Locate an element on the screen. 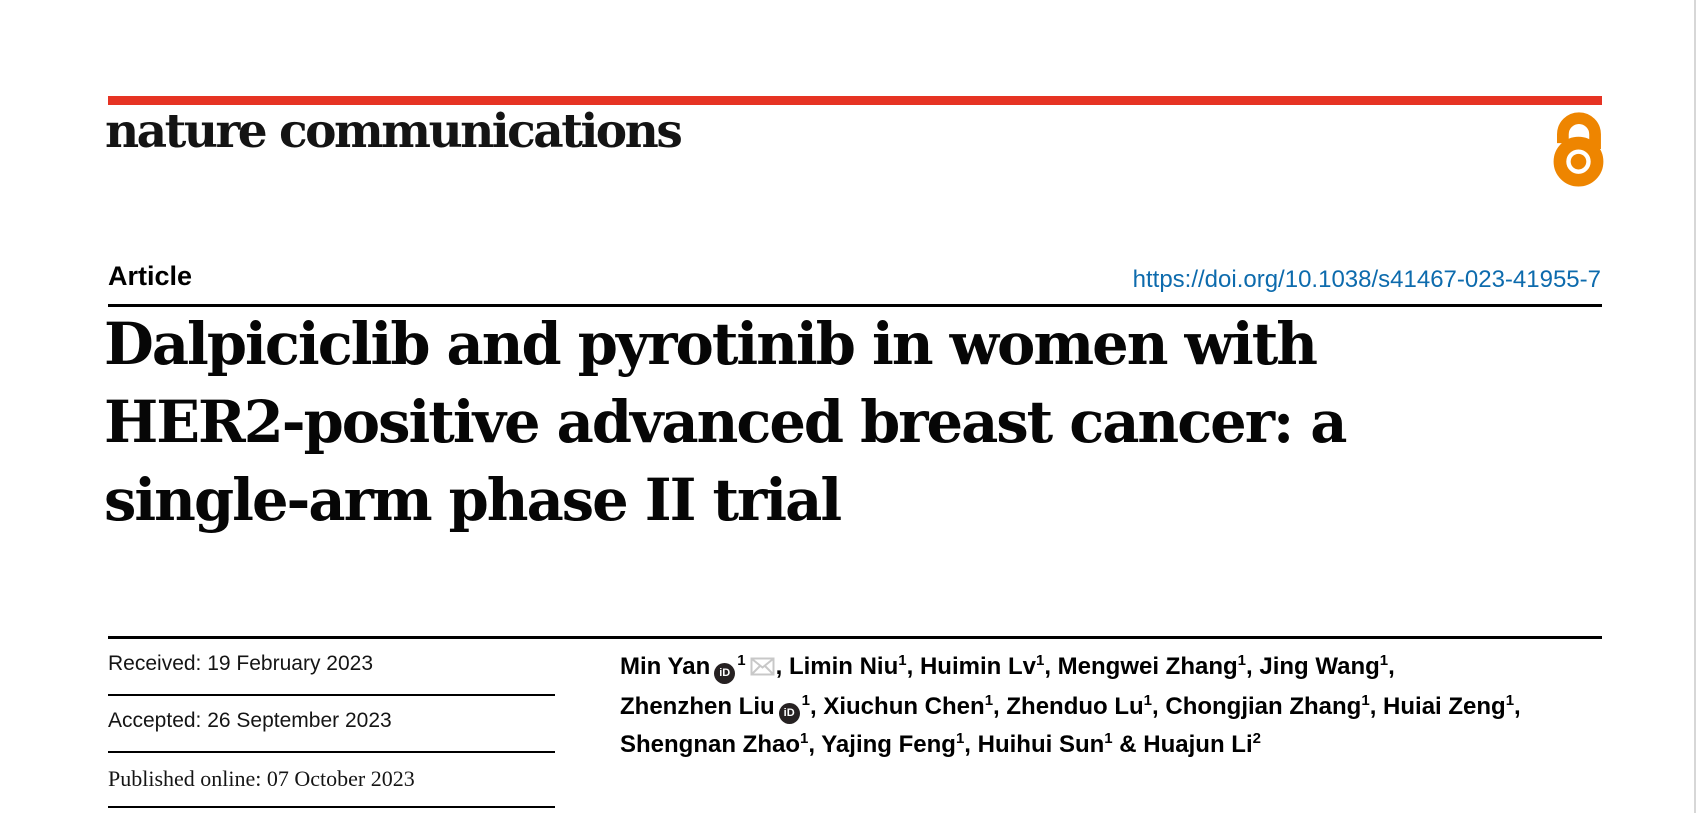 The image size is (1701, 813). author-name: Zhenzhen Liu is located at coordinates (697, 706).